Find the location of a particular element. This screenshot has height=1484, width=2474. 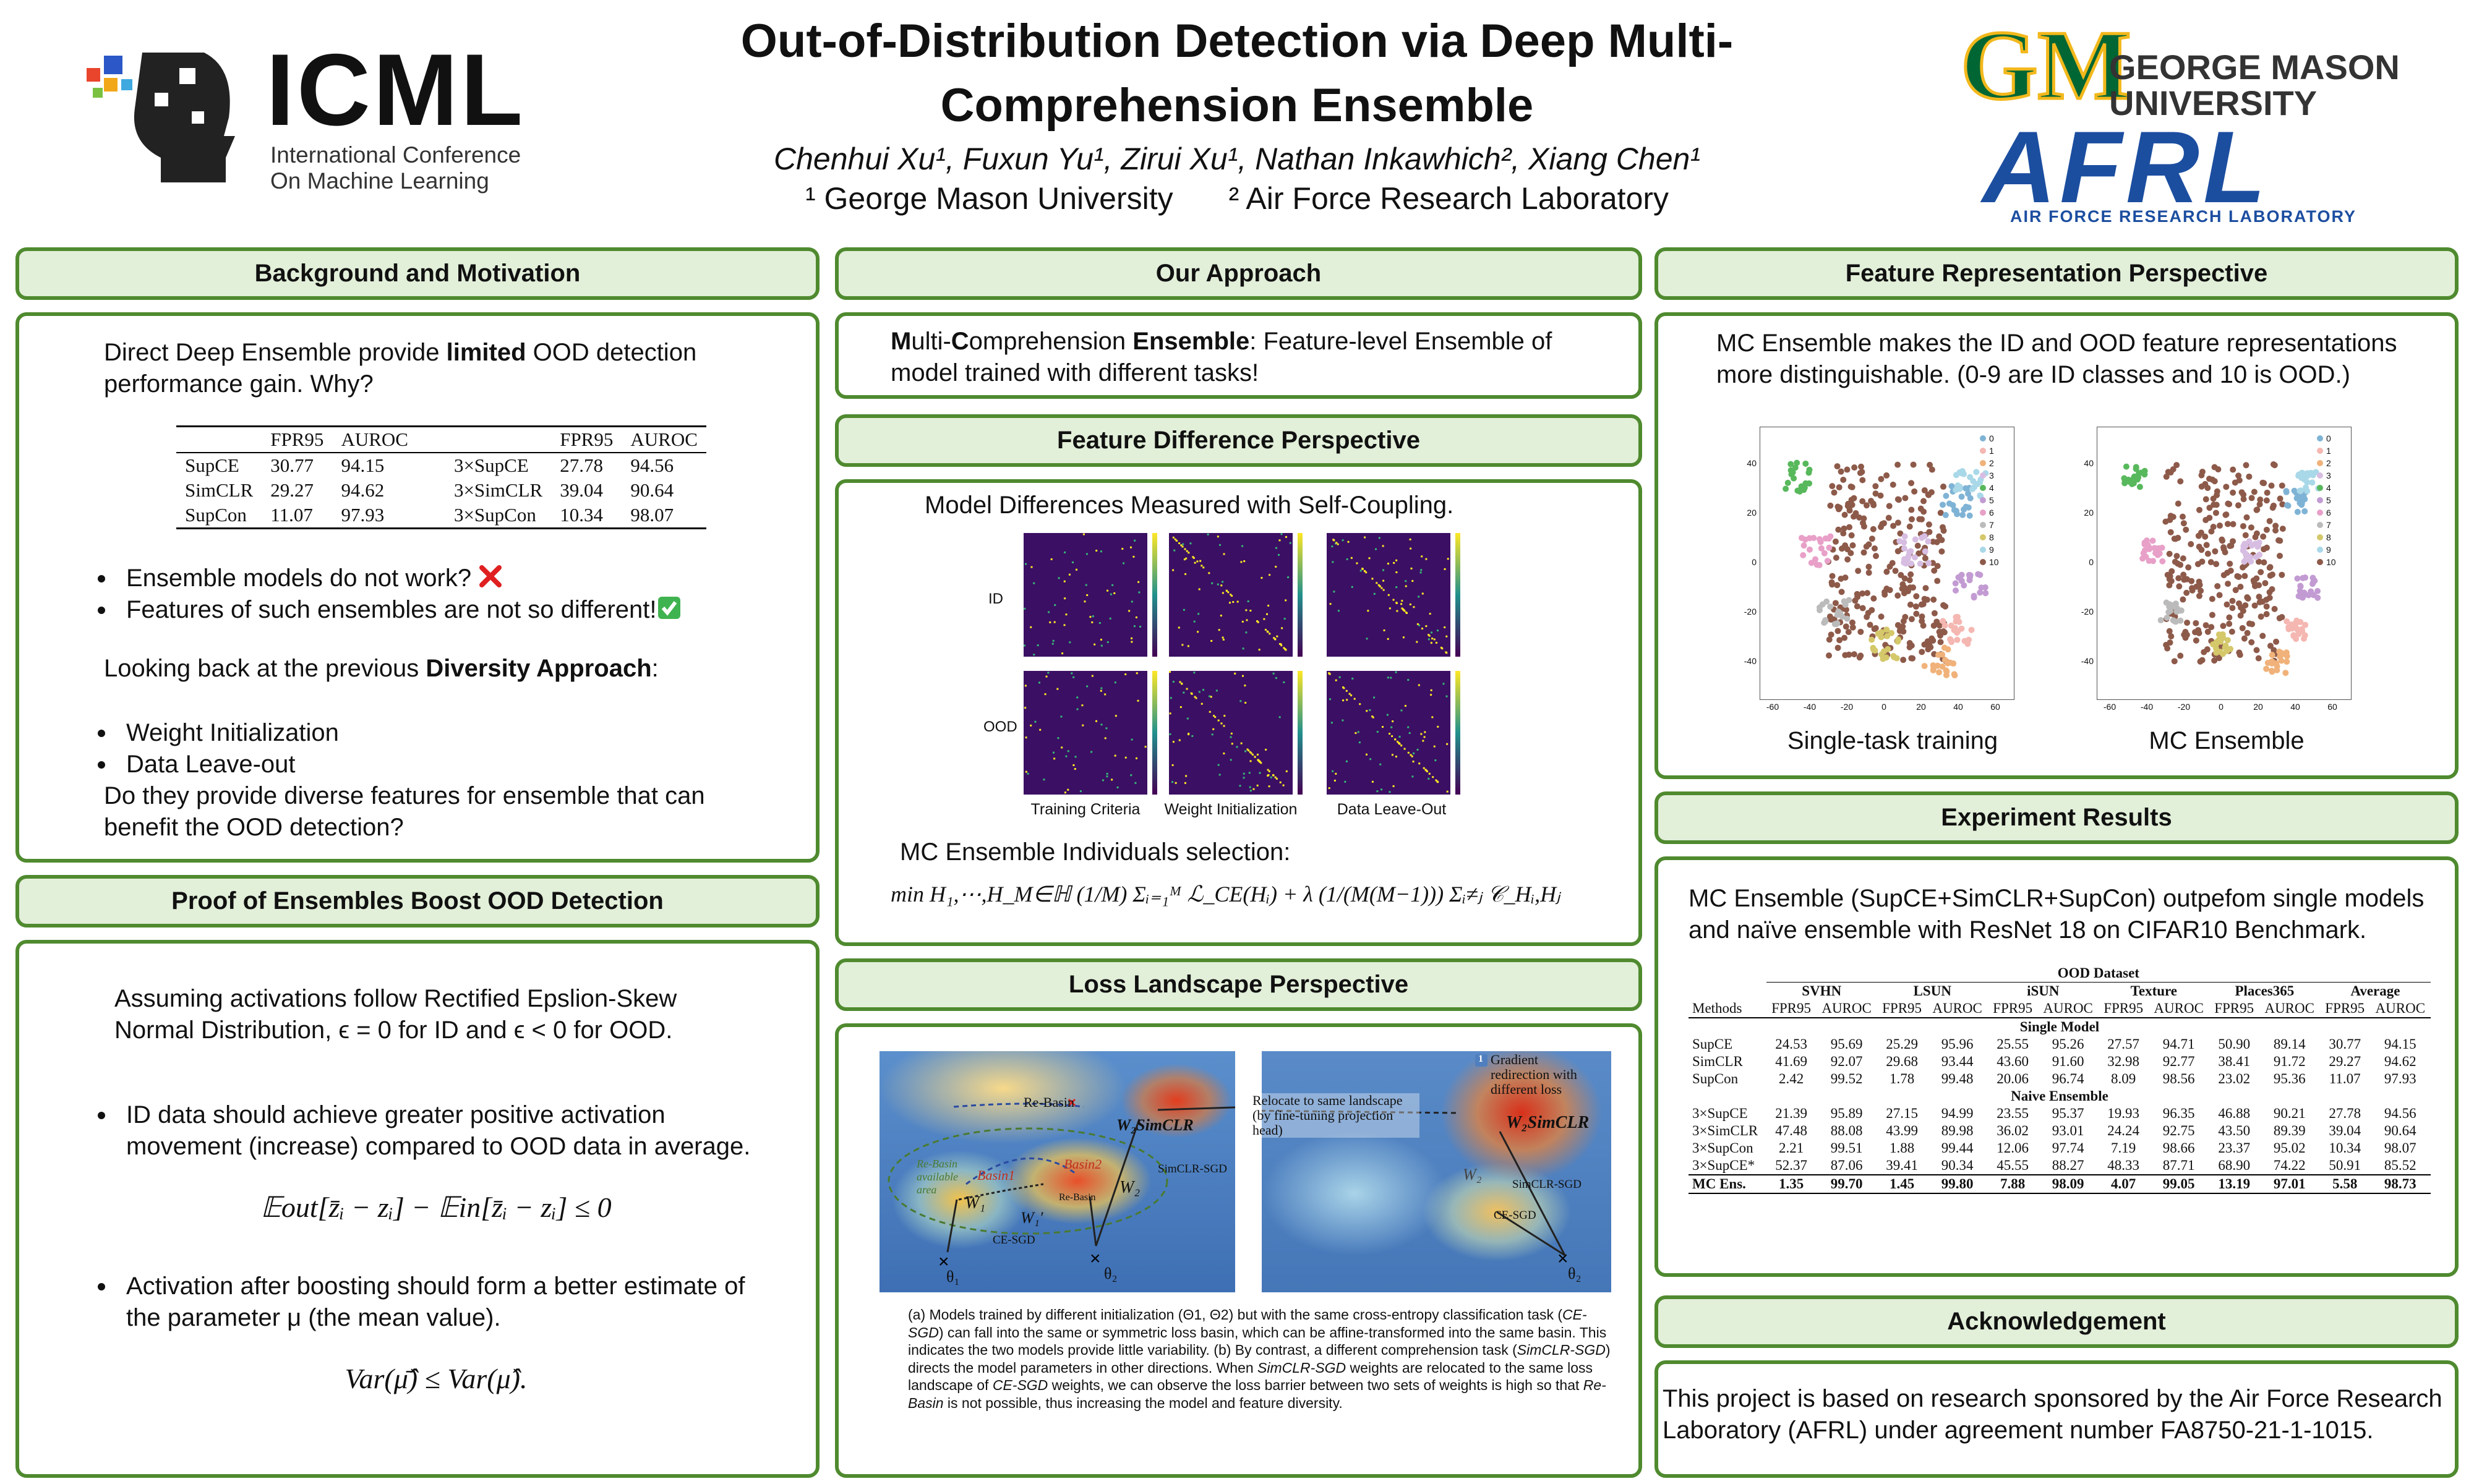

cell is located at coordinates (1727, 991).